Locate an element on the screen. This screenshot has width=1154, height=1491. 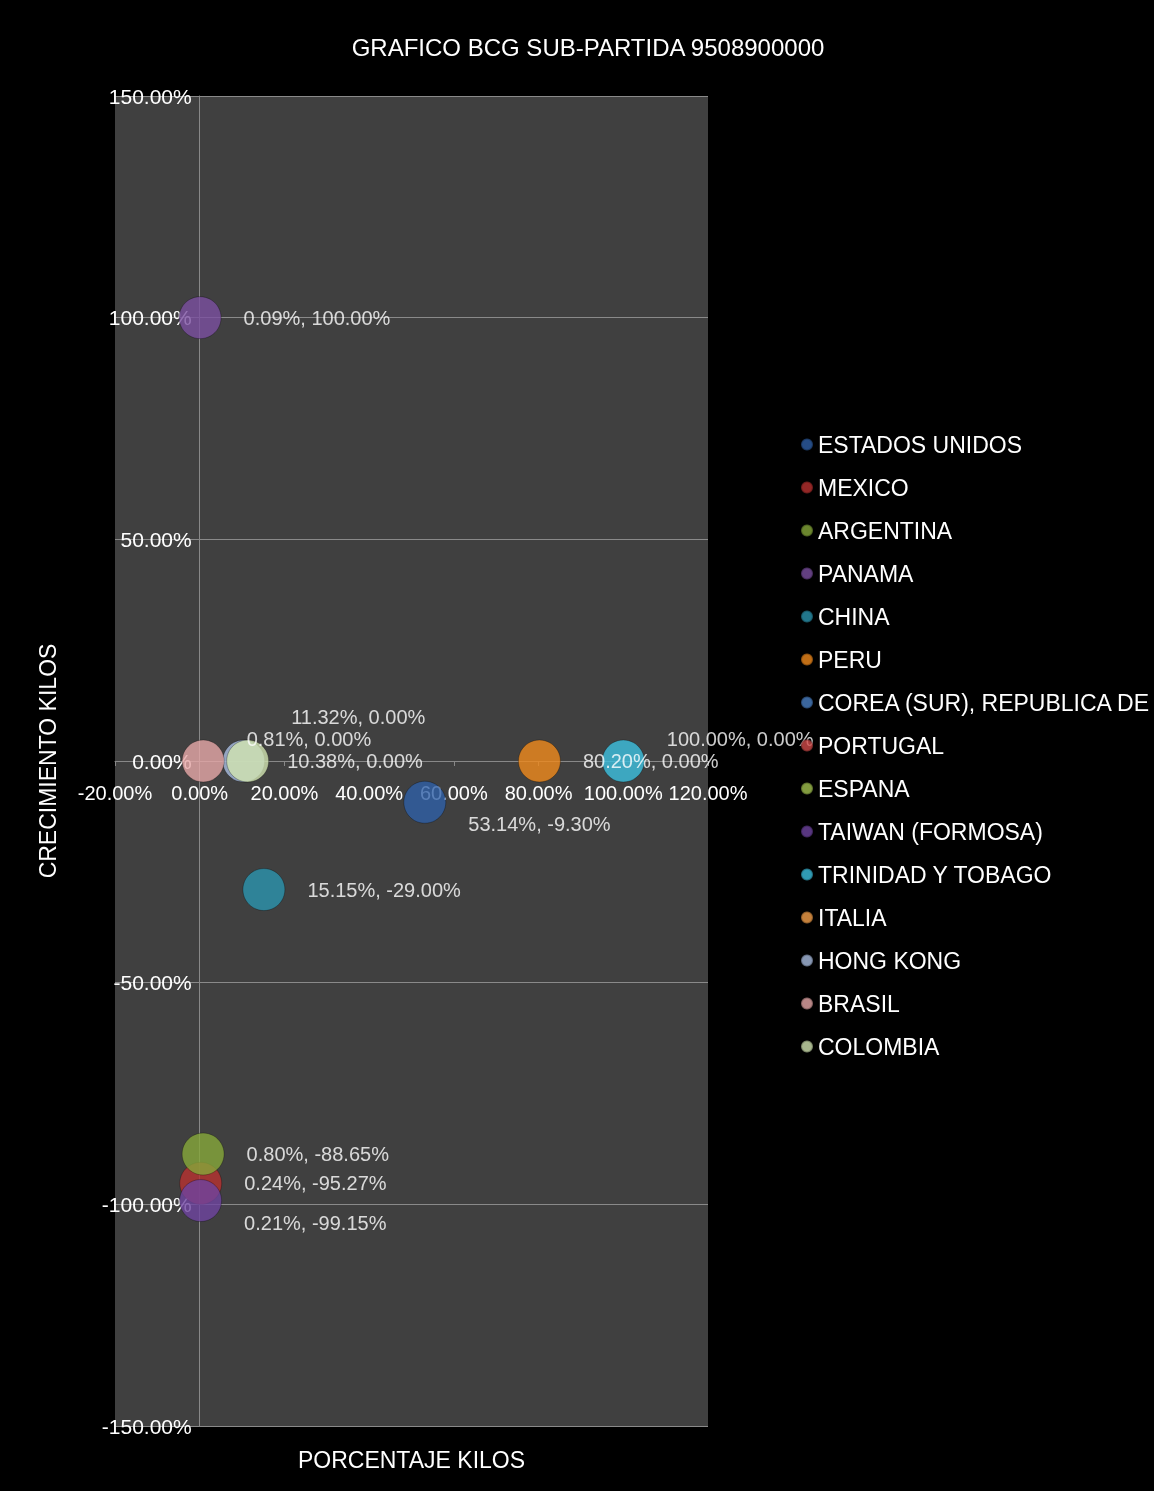
y-tick-label: 100.00% is located at coordinates (150, 318).